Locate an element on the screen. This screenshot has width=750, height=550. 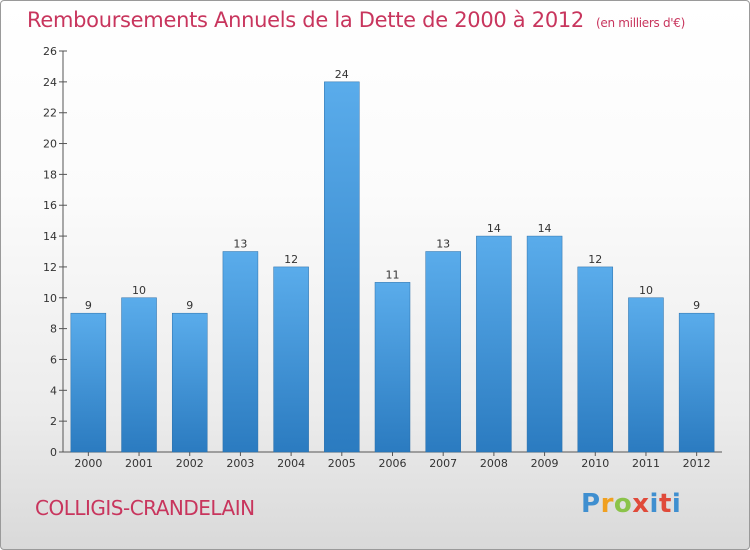
x-tick-label: 2009 is located at coordinates (545, 463).